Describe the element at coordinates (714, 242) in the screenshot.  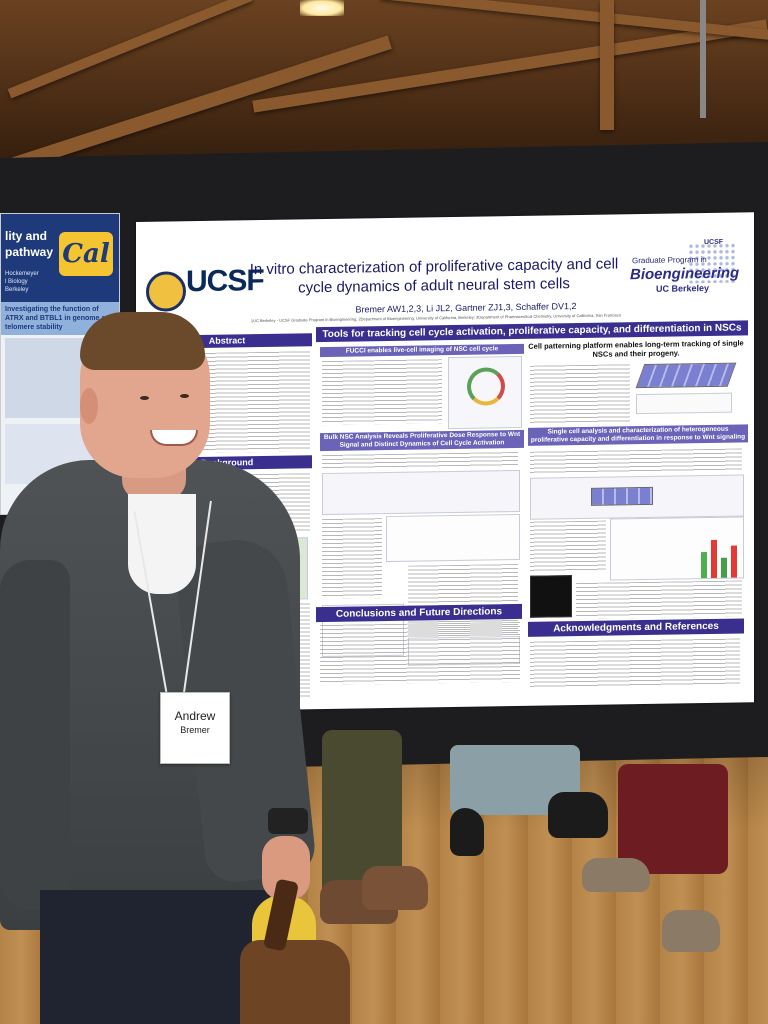
I see `program-ucsf-mark: UCSF` at that location.